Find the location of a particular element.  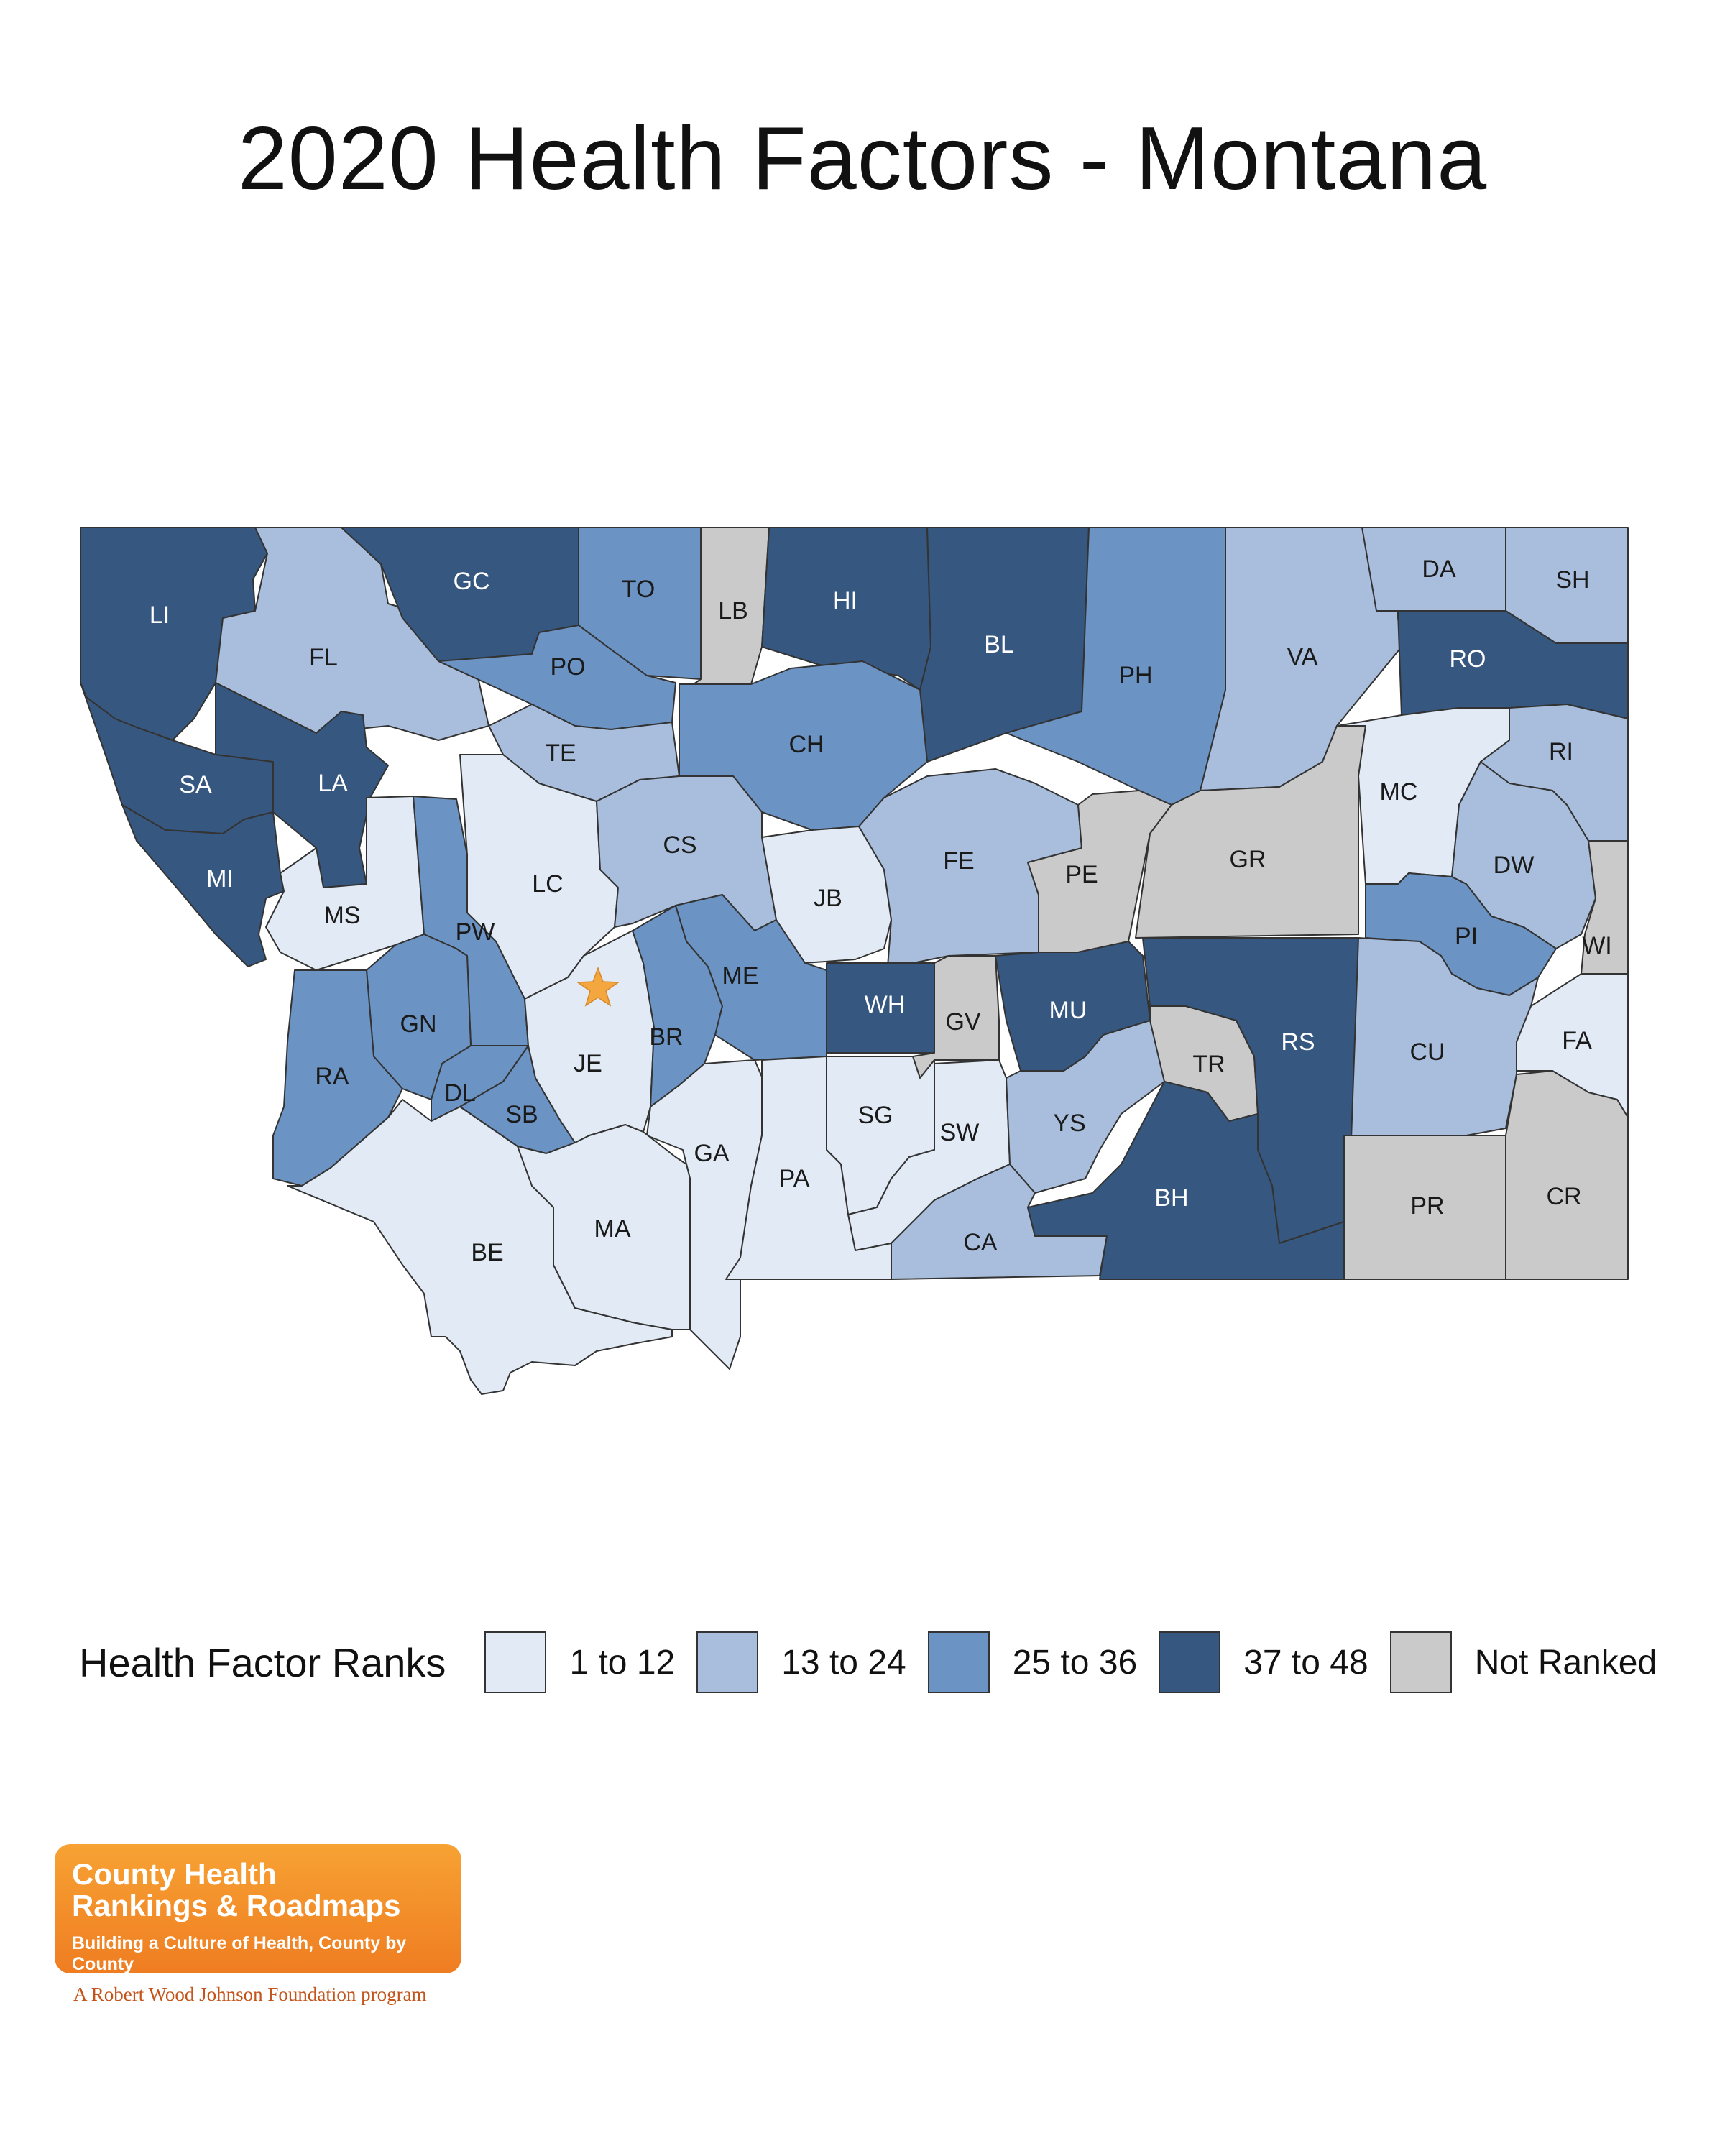

county-cr is located at coordinates (1567, 1175).